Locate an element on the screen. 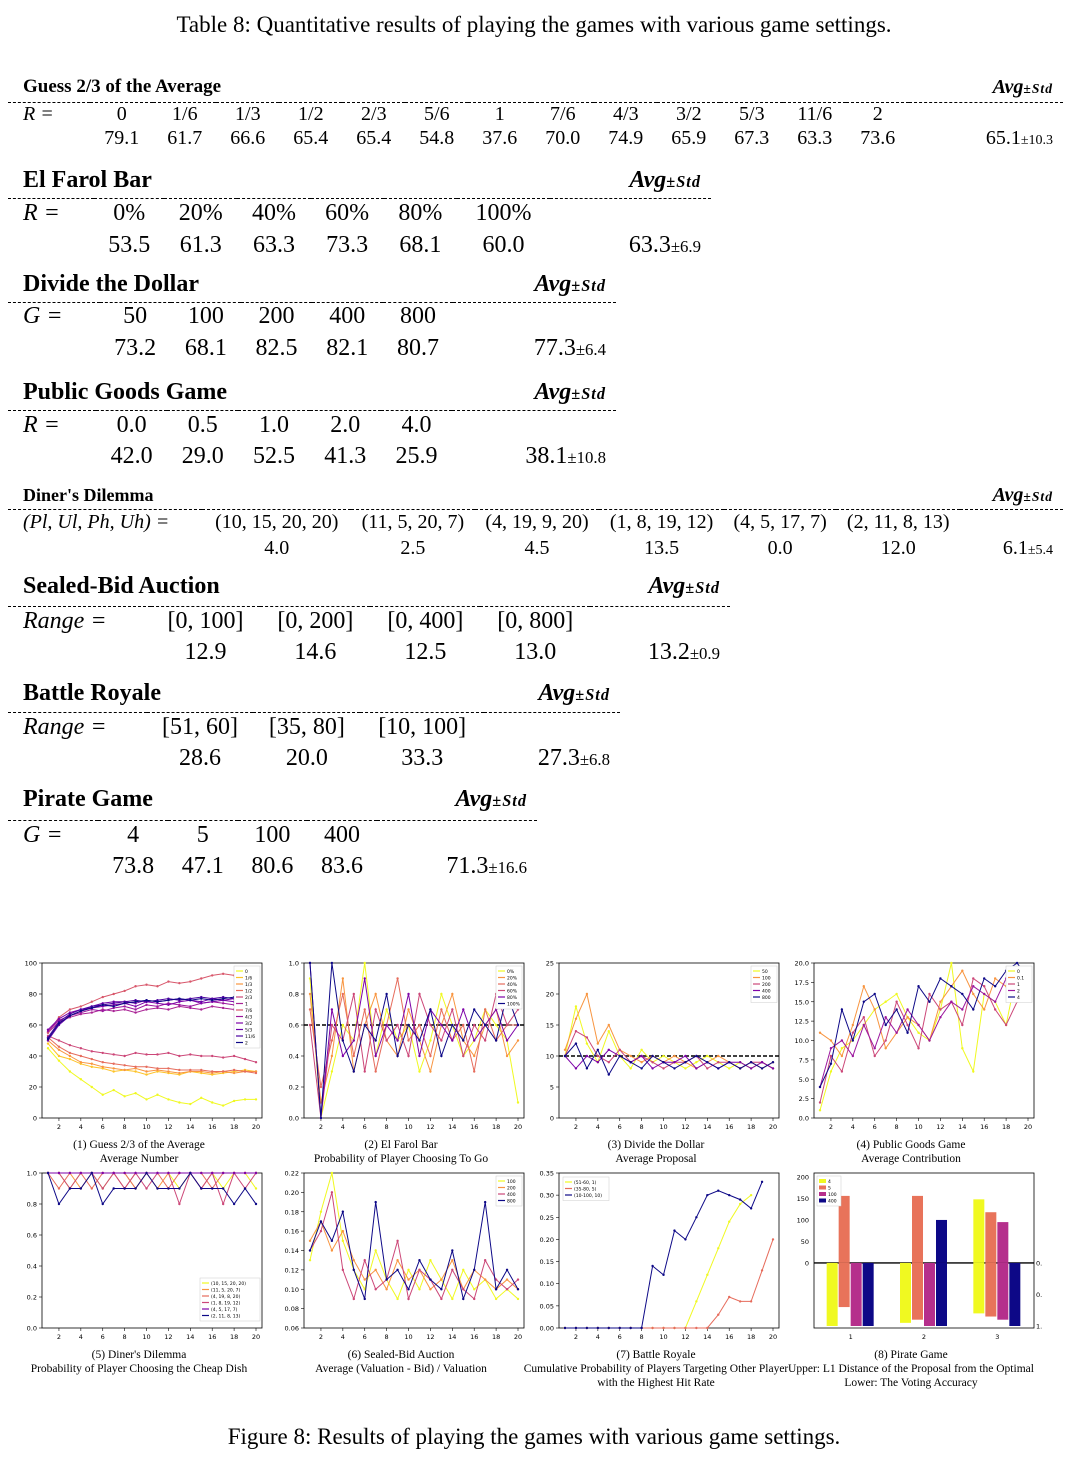  y-tick-label: 15 is located at coordinates (550, 1026).